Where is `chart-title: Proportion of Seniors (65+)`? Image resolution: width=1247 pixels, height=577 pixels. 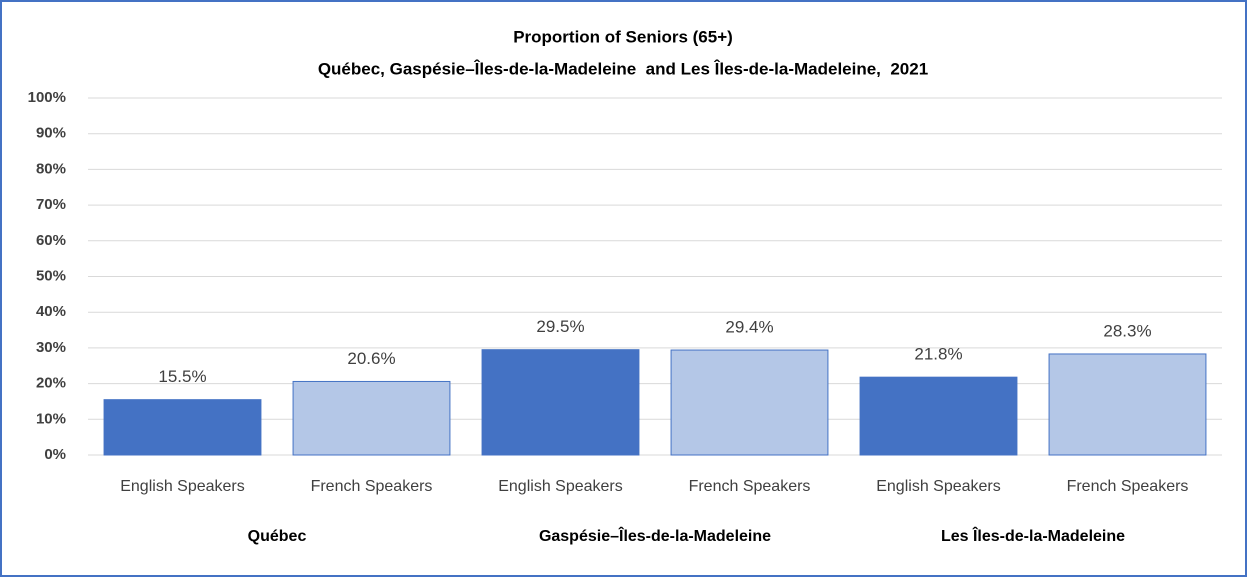 chart-title: Proportion of Seniors (65+) is located at coordinates (623, 36).